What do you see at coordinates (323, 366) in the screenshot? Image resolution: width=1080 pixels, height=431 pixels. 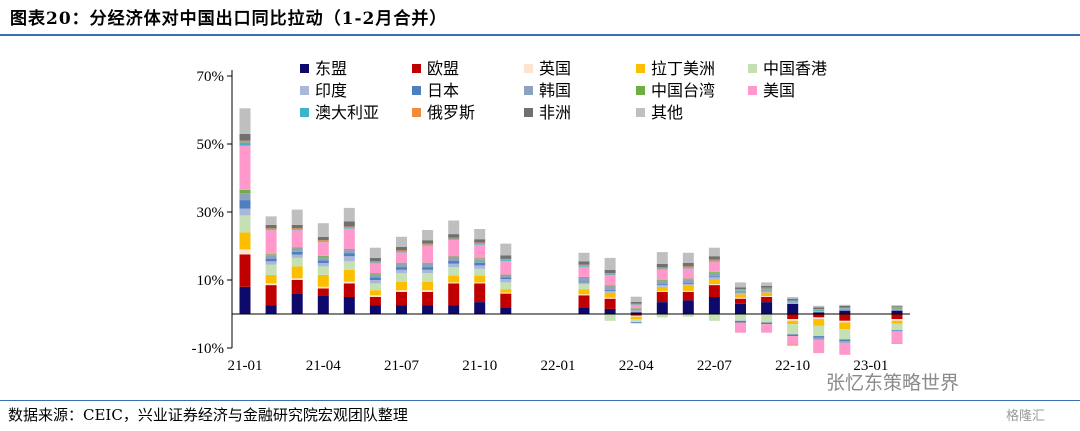 I see `x-tick-label: 21-04` at bounding box center [323, 366].